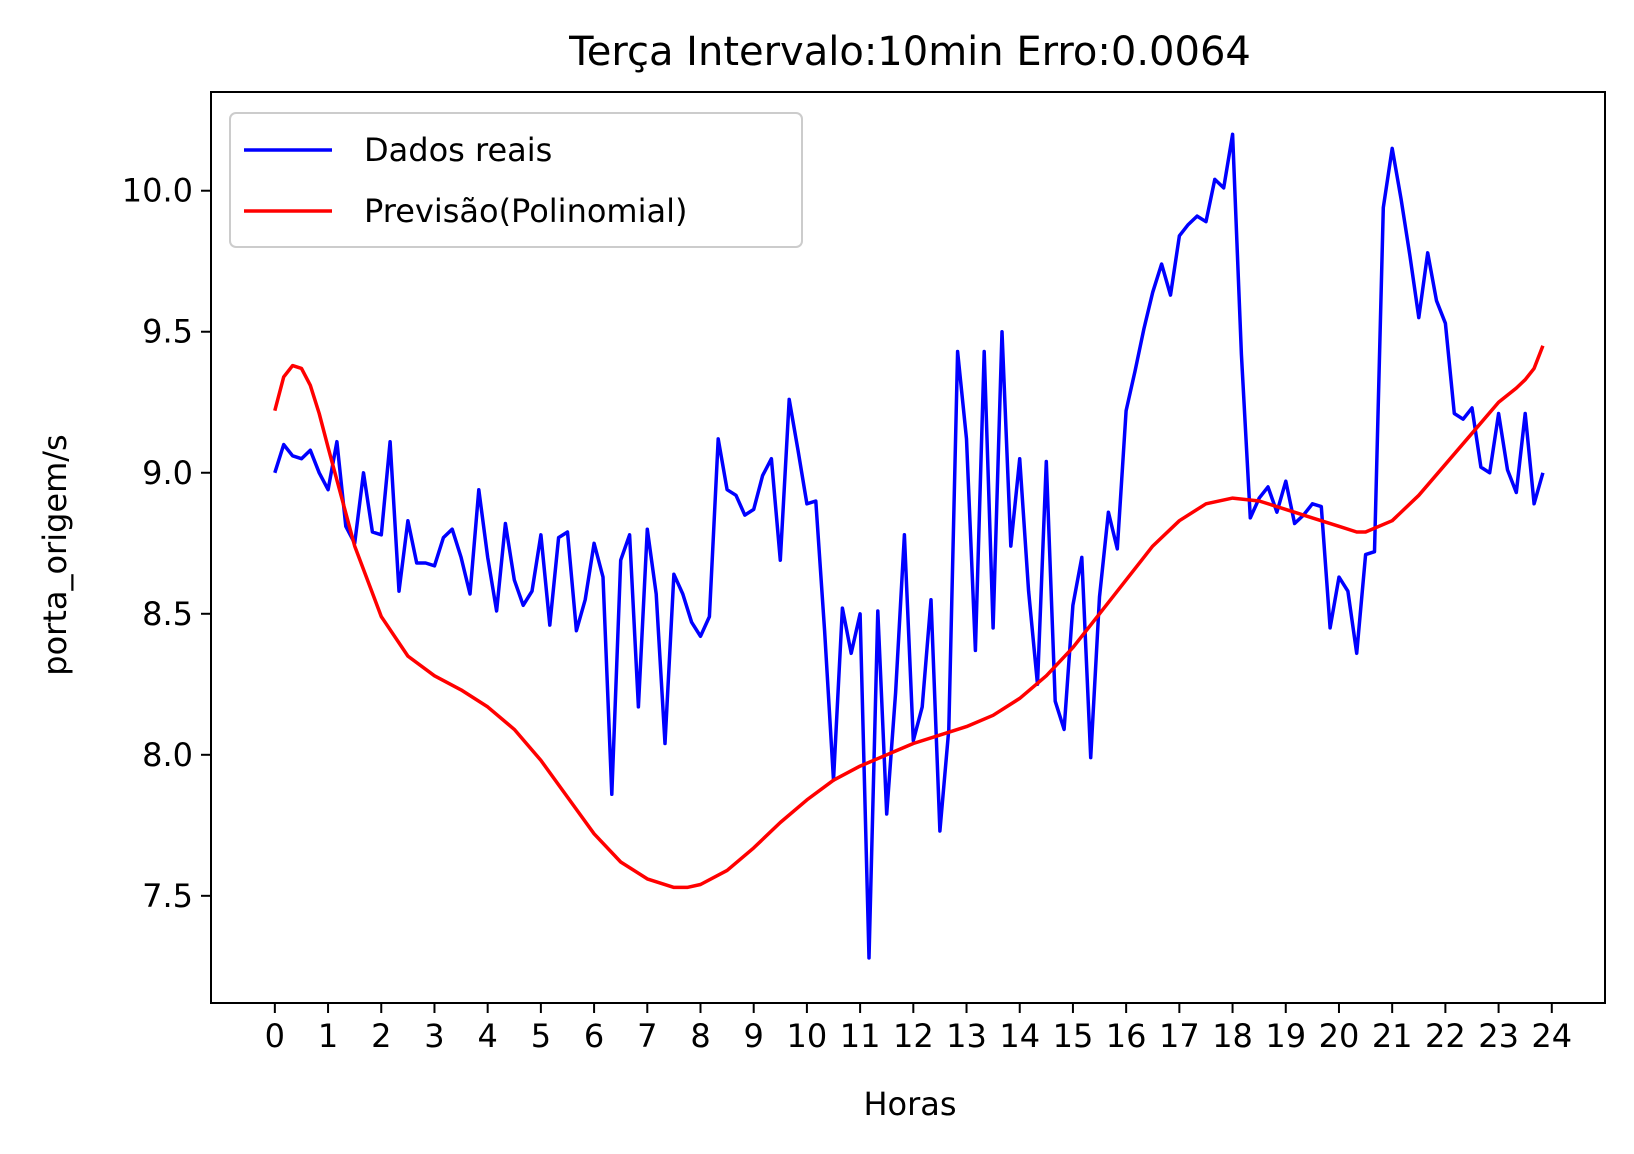 Image resolution: width=1634 pixels, height=1154 pixels. Describe the element at coordinates (647, 1036) in the screenshot. I see `x-tick-label: 7` at that location.